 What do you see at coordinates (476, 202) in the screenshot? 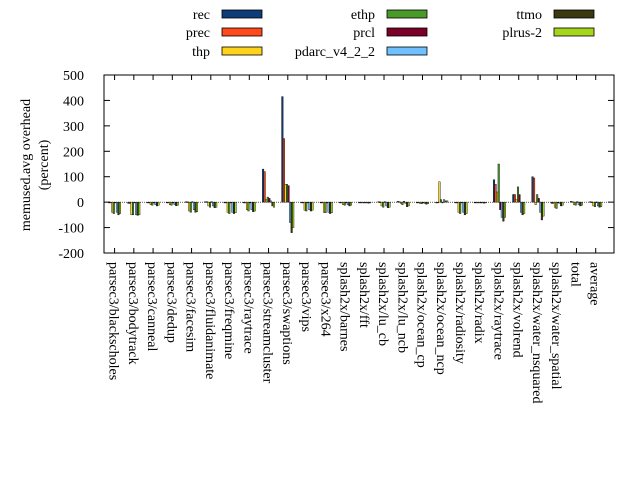
I see `bar-prec-splash2x-radix` at bounding box center [476, 202].